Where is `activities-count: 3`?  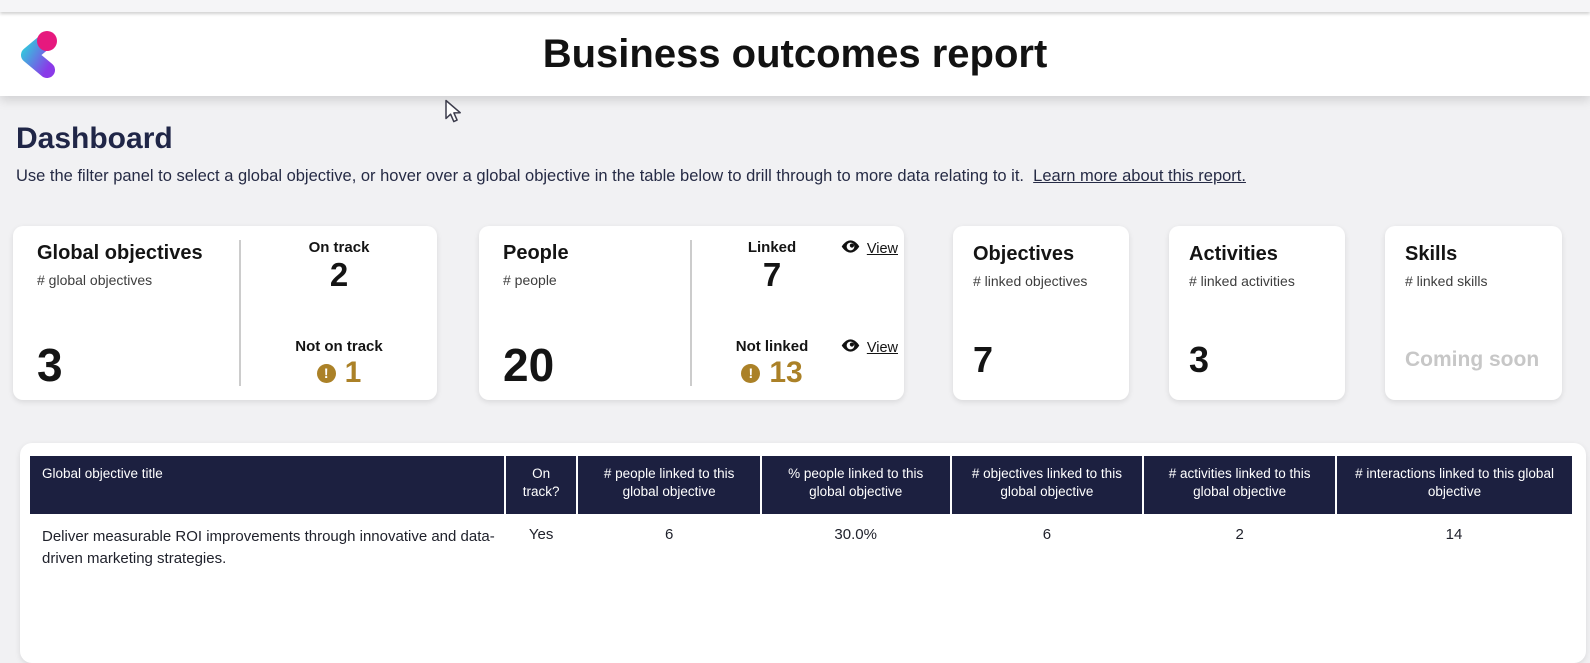 activities-count: 3 is located at coordinates (1199, 359).